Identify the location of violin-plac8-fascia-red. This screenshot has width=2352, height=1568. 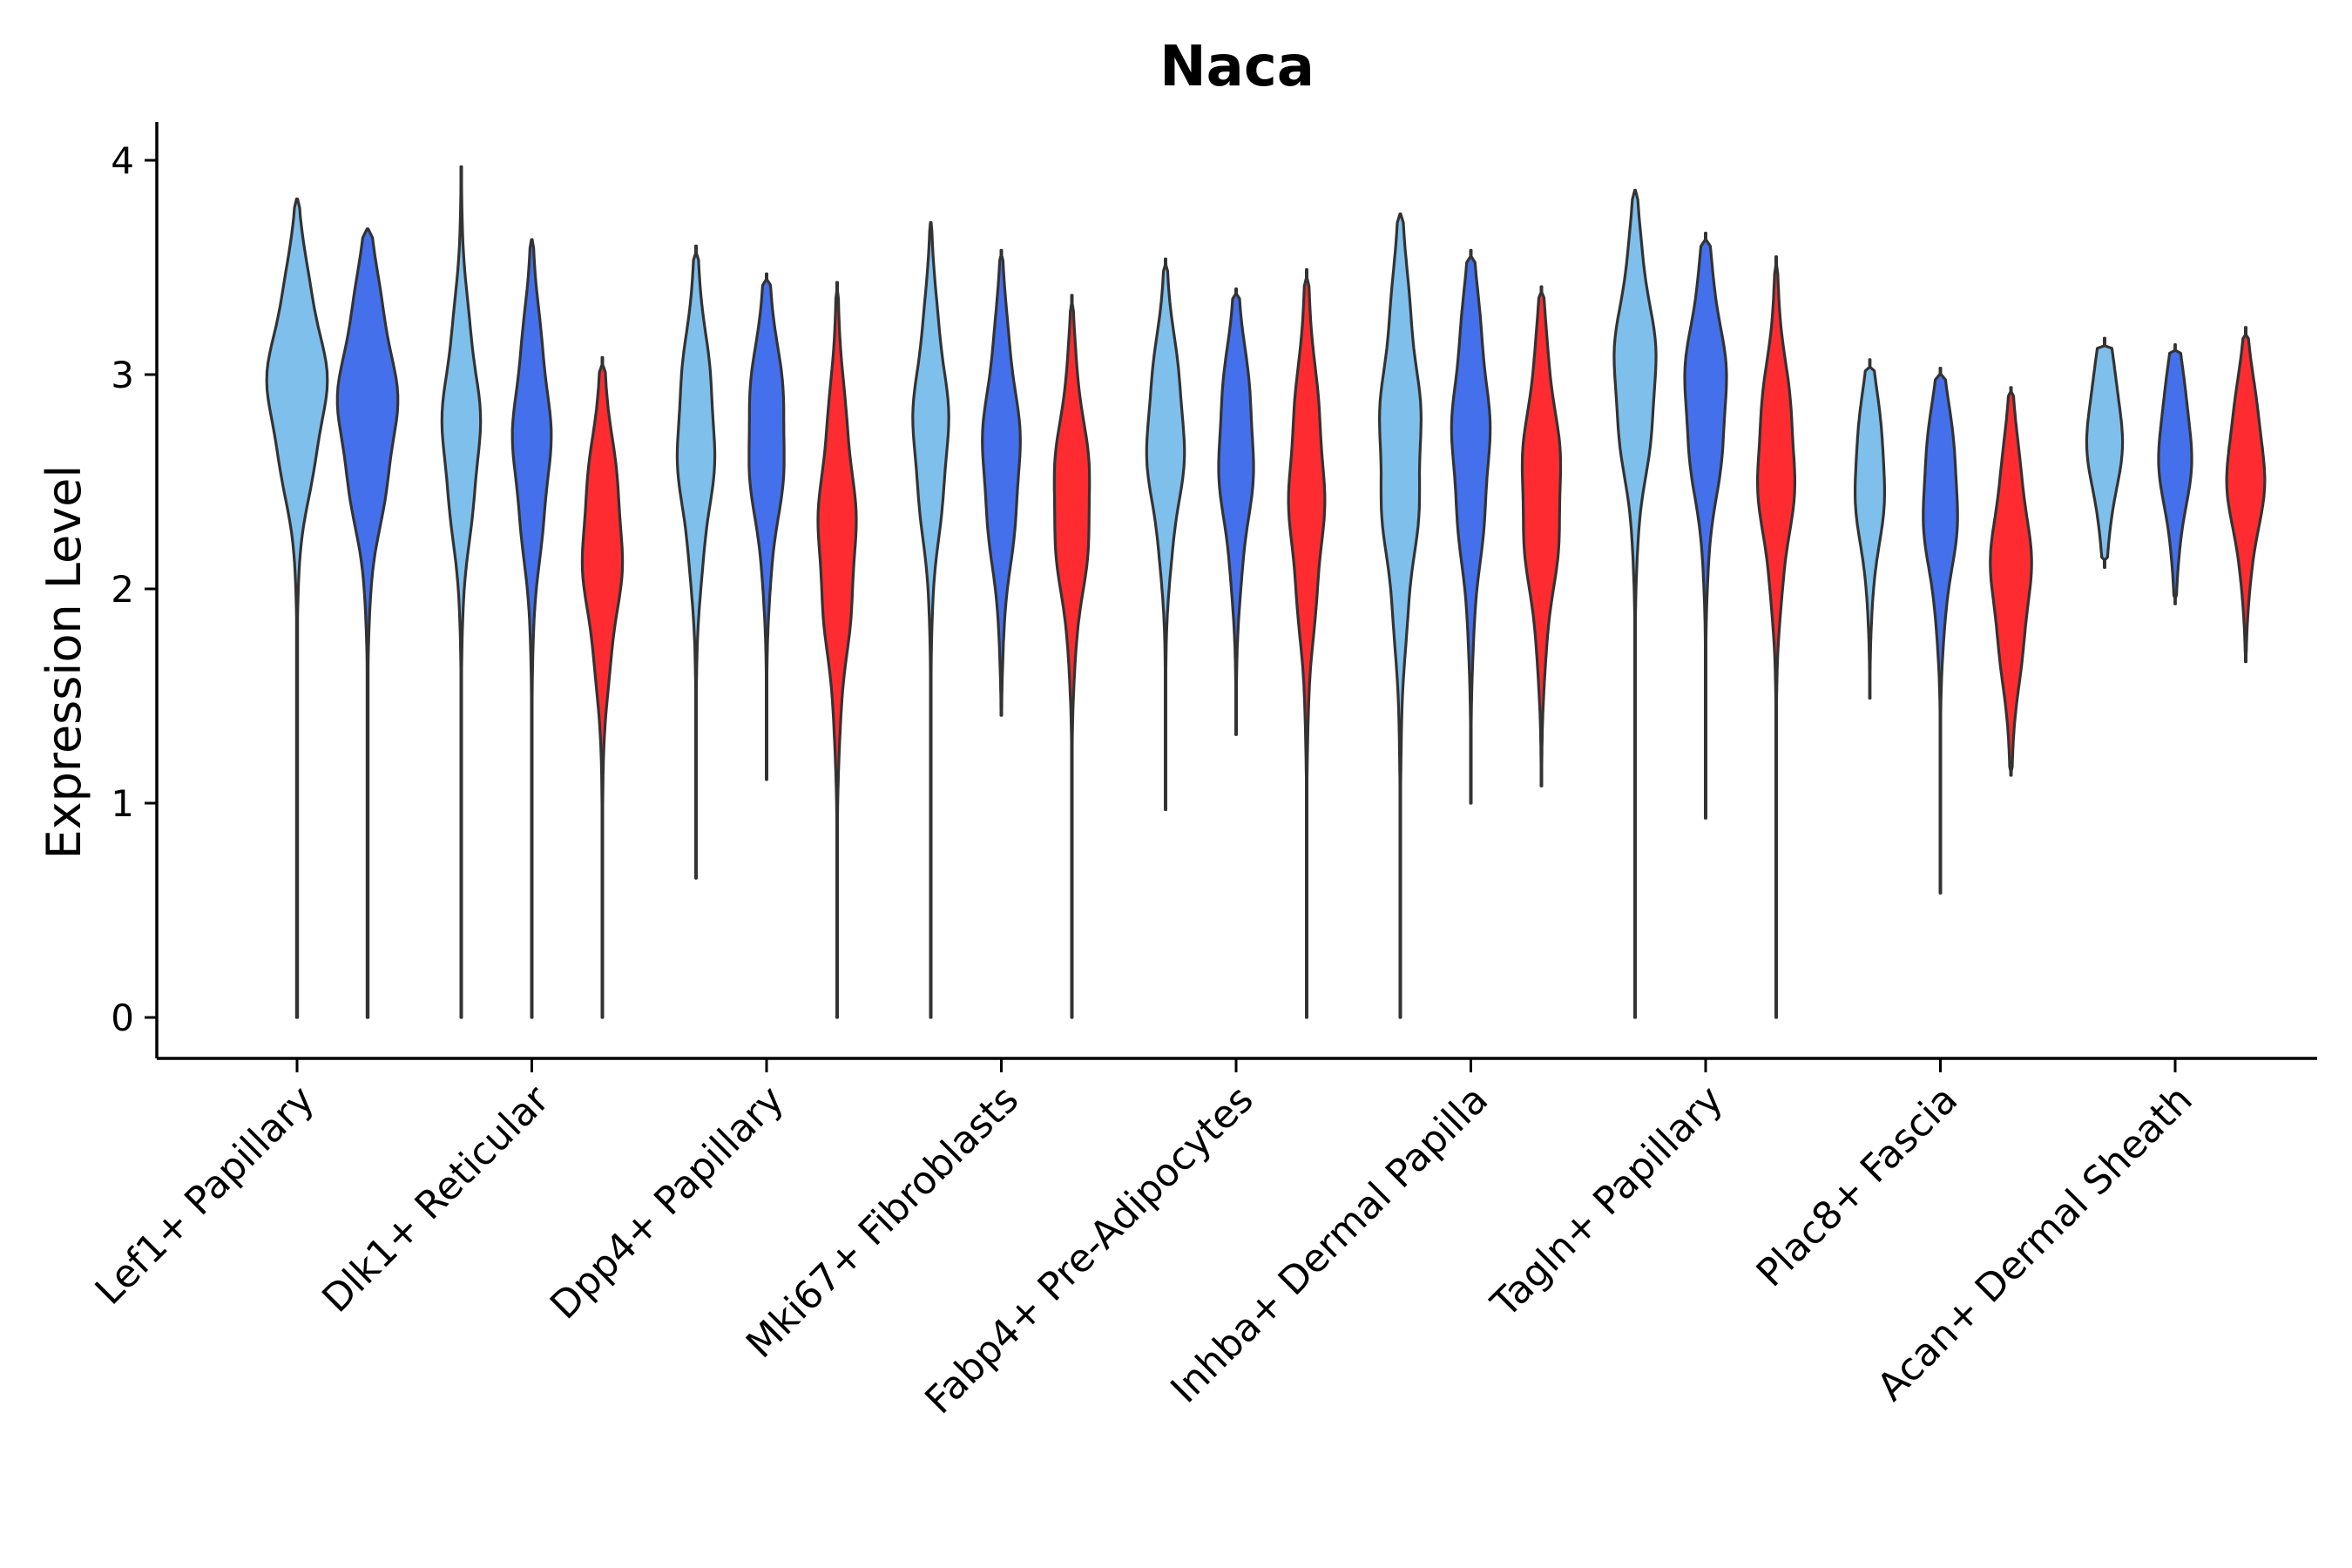
(2011, 581).